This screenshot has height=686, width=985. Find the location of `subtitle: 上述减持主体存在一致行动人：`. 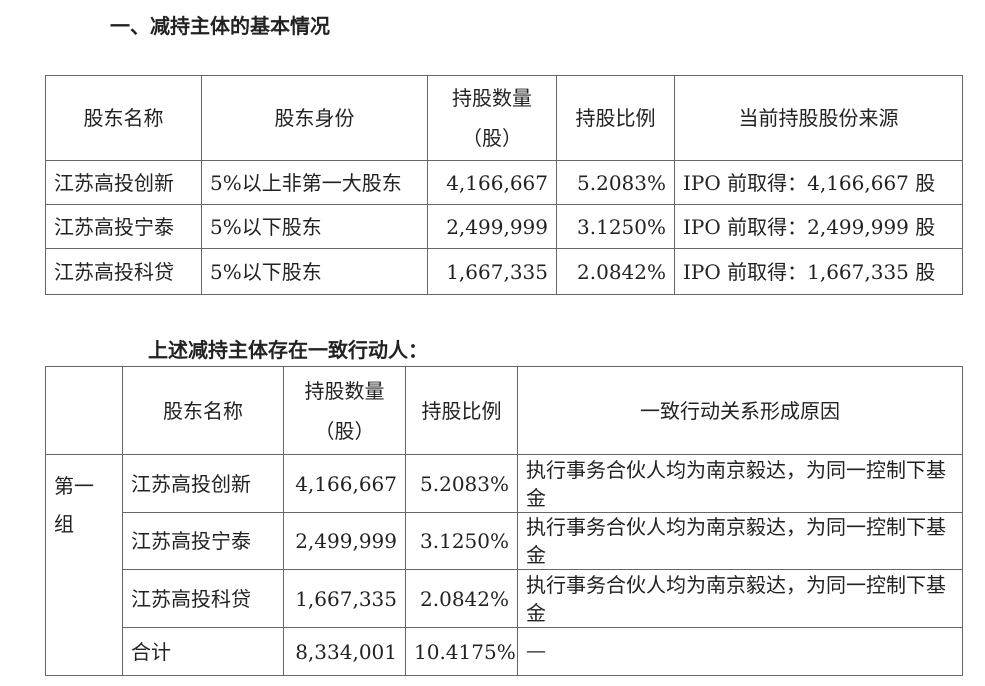

subtitle: 上述减持主体存在一致行动人： is located at coordinates (288, 350).